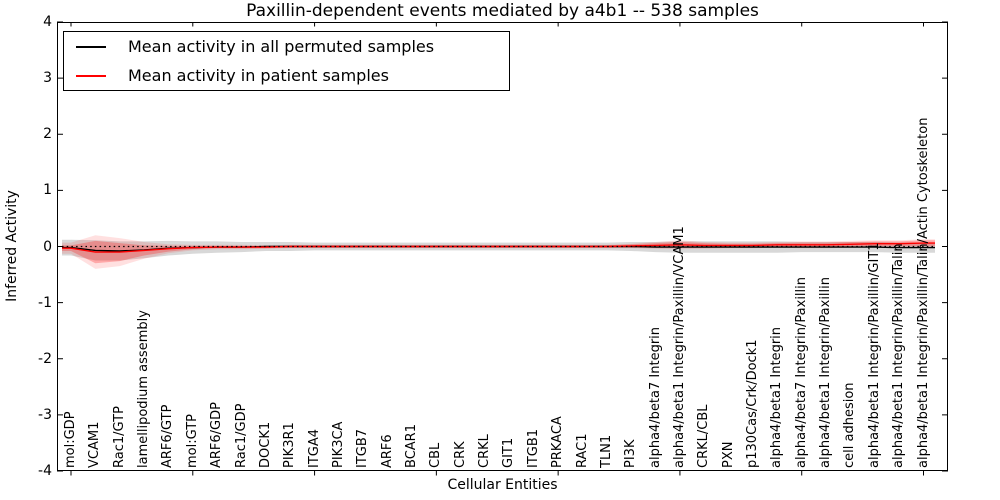 This screenshot has width=1000, height=500. I want to click on x-category-label: DOCK1, so click(265, 444).